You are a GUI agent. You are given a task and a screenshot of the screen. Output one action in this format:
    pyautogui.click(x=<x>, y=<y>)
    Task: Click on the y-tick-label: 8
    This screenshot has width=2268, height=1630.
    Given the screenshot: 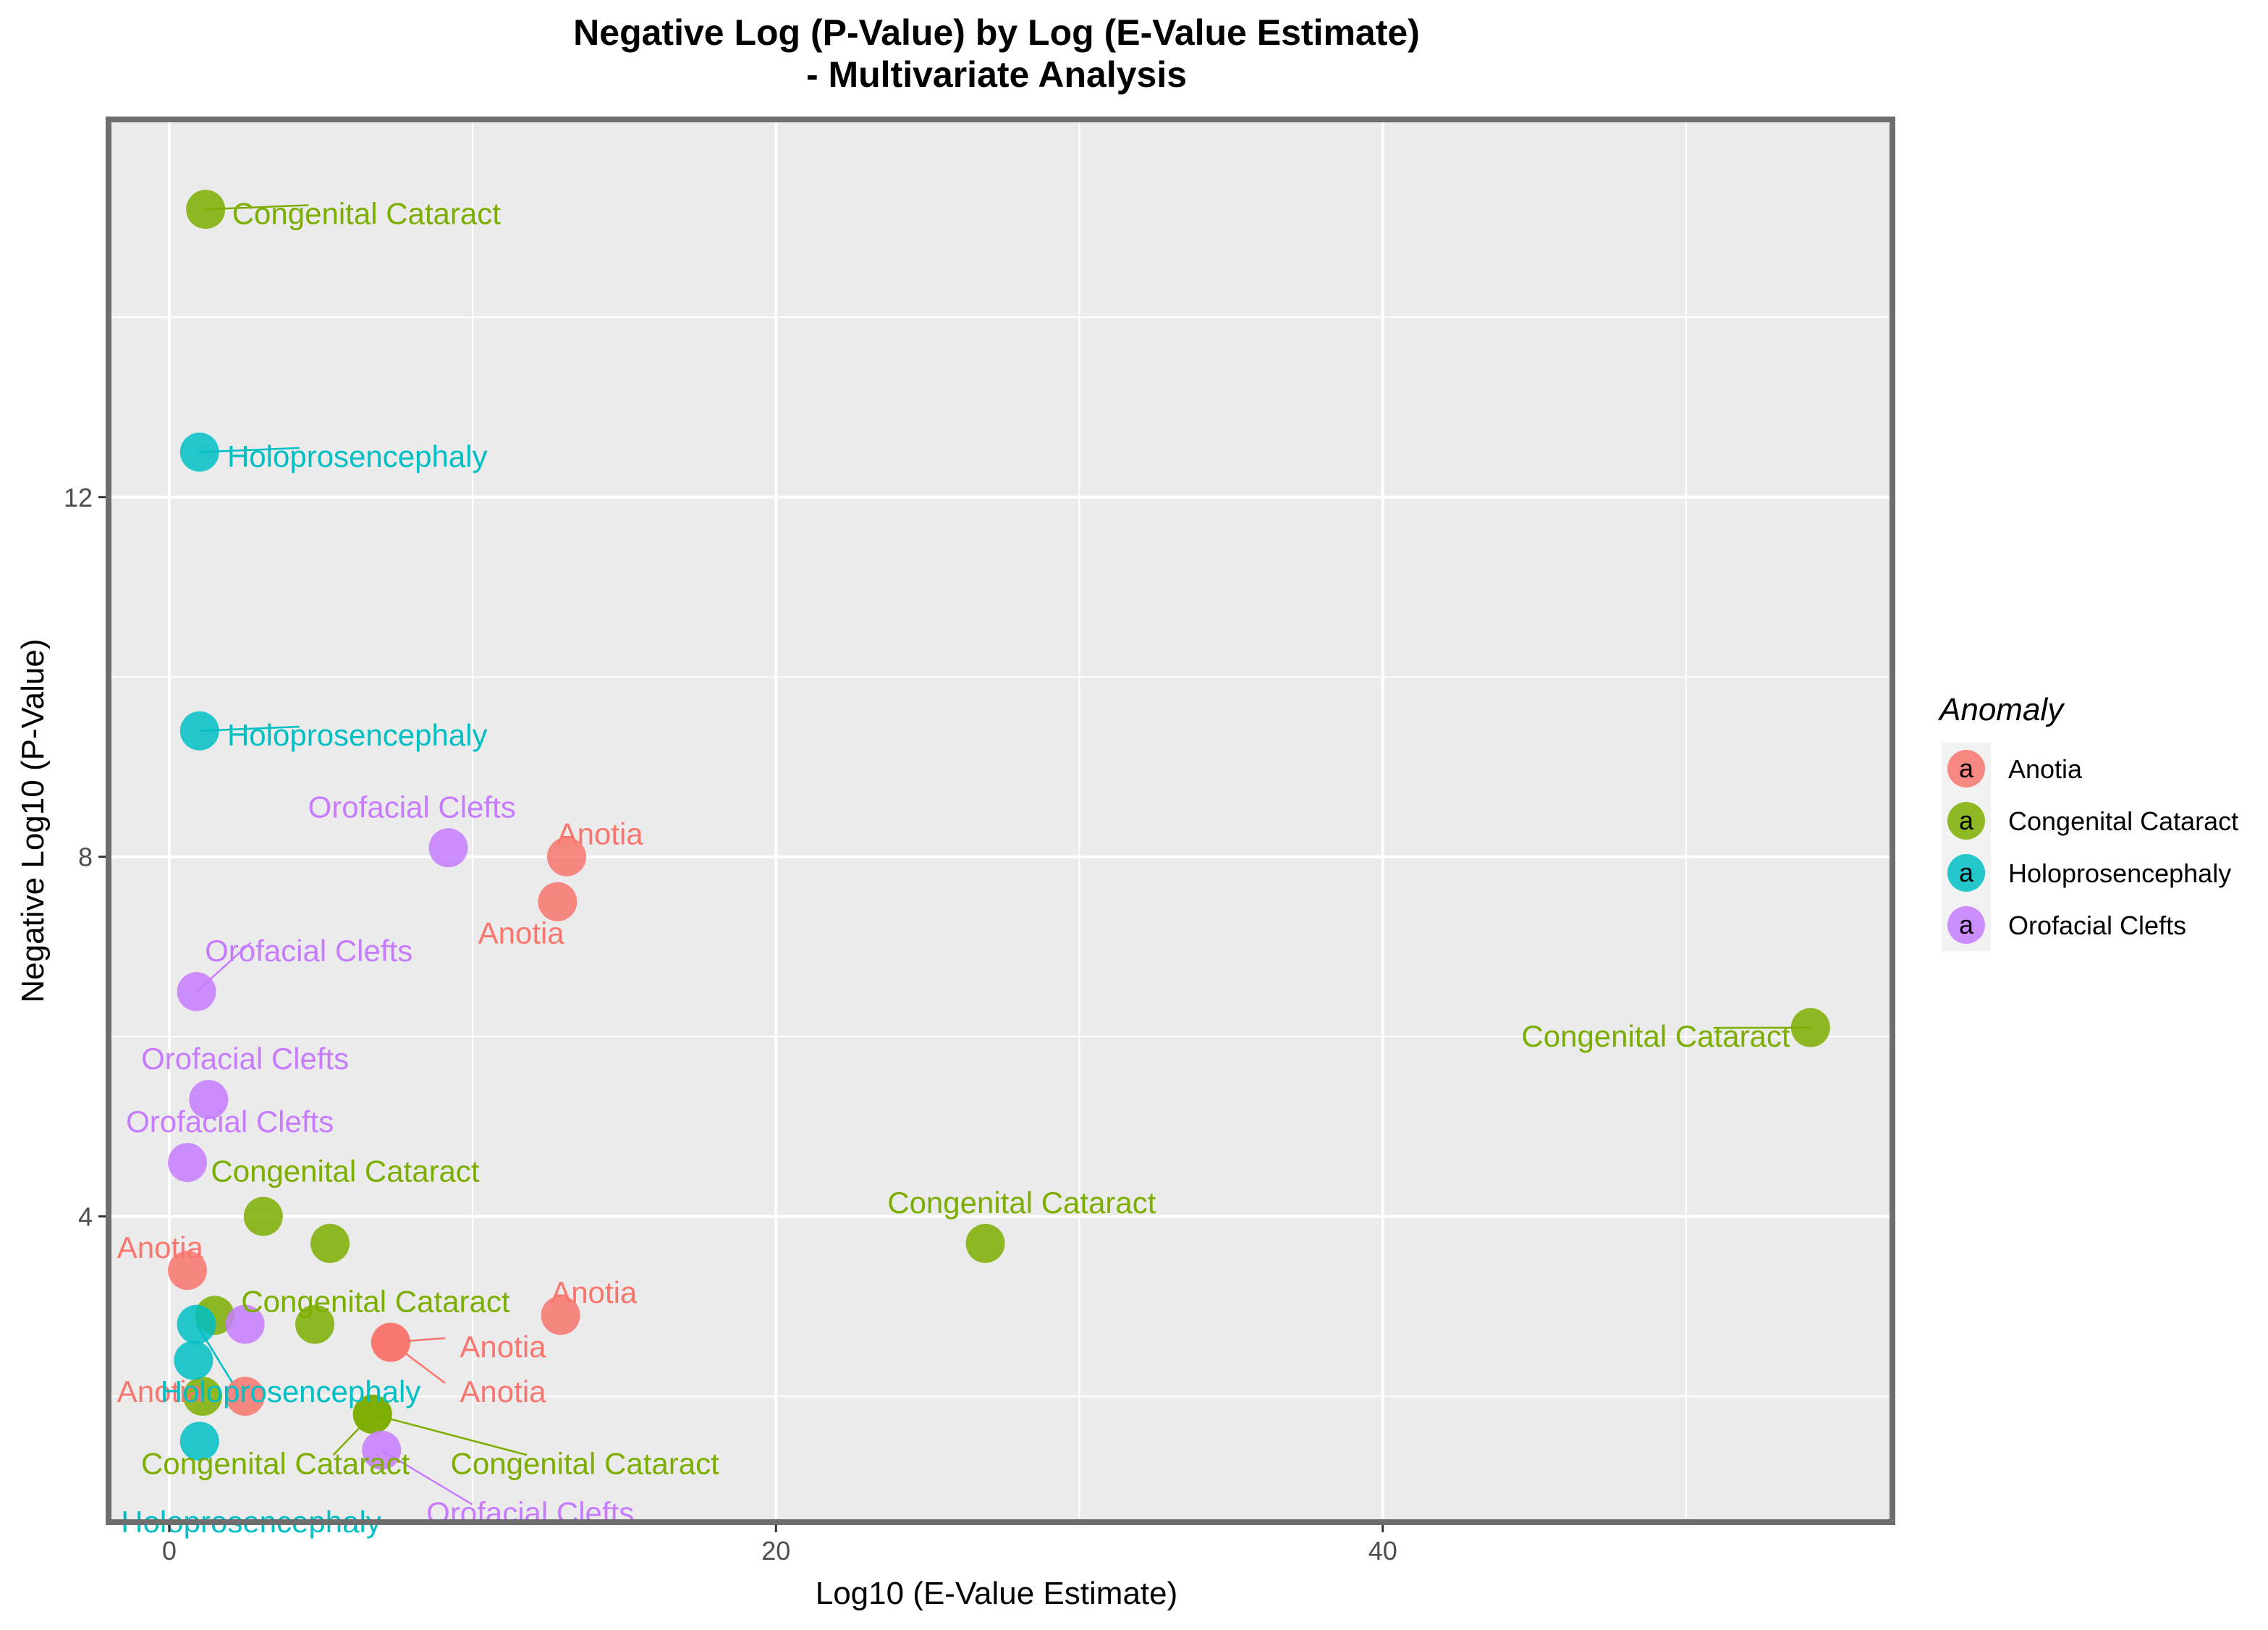 What is the action you would take?
    pyautogui.click(x=85, y=857)
    